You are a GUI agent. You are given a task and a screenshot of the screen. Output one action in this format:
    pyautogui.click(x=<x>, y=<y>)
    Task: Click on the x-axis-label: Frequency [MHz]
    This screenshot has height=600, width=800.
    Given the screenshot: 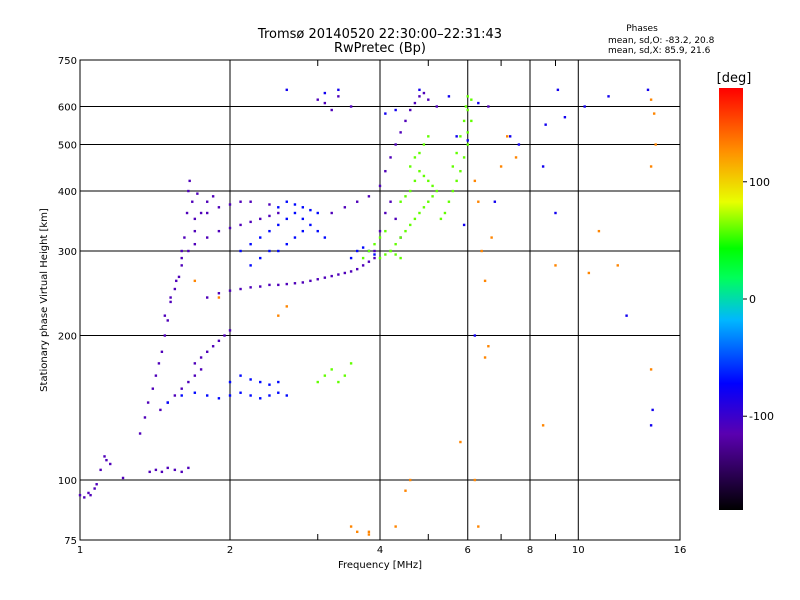 What is the action you would take?
    pyautogui.click(x=380, y=565)
    